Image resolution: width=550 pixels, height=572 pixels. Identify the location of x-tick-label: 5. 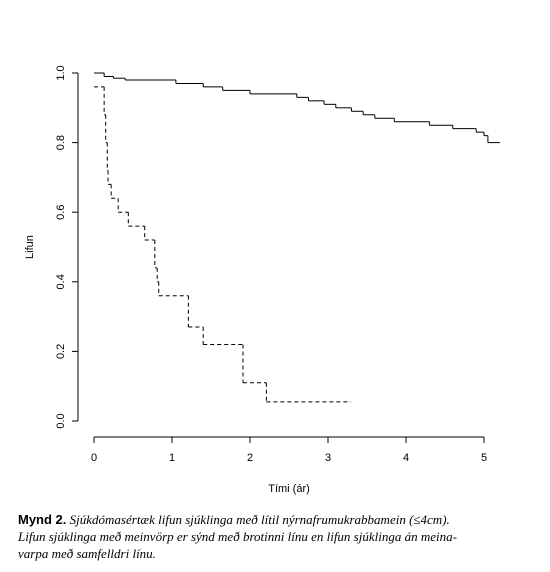
(484, 458).